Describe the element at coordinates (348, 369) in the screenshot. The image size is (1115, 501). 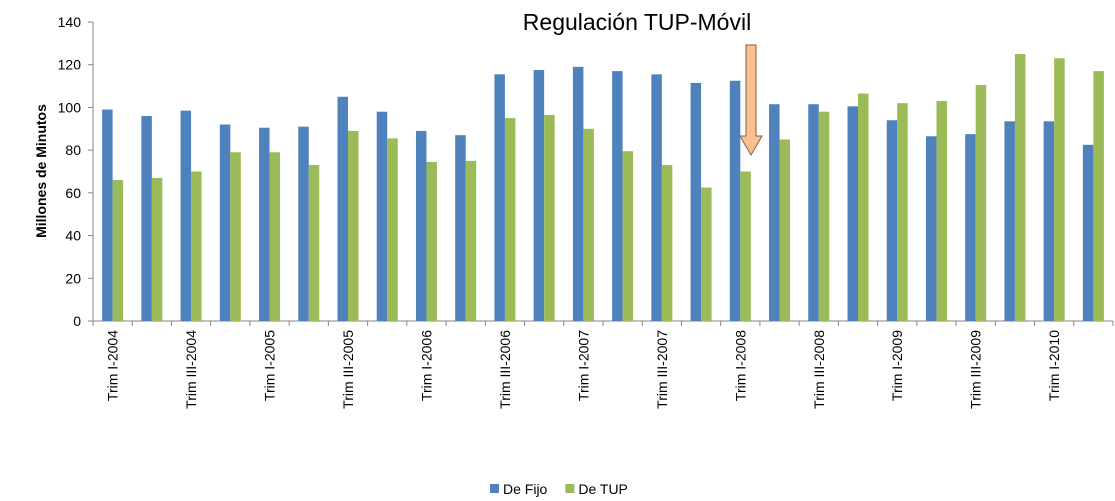
I see `x-tick-label: Trim III-2005` at that location.